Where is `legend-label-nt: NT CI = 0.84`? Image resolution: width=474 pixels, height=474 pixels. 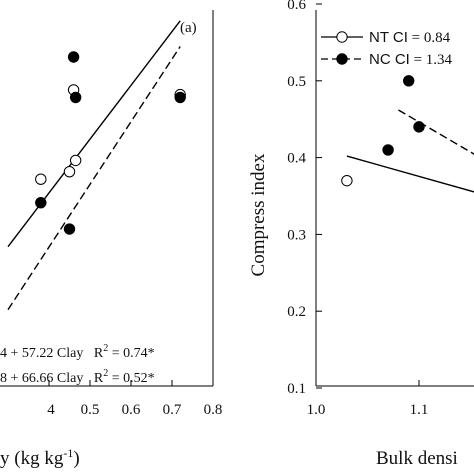
legend-label-nt: NT CI = 0.84 is located at coordinates (410, 37).